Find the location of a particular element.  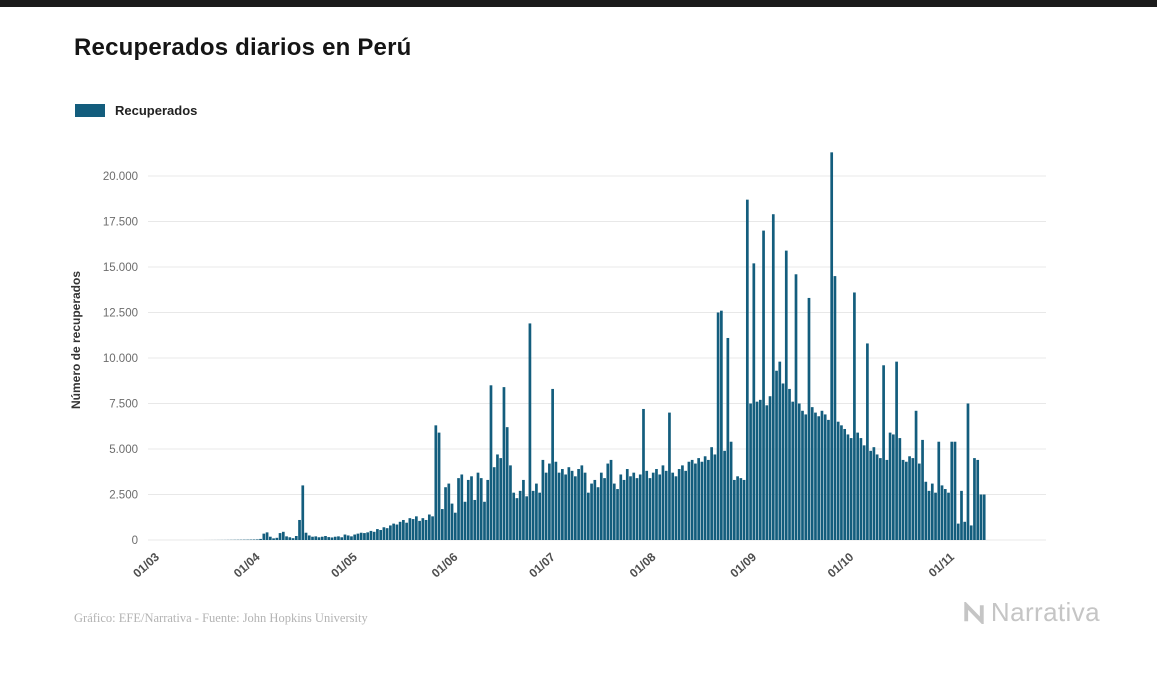

x-tick-label: 01/07 is located at coordinates (542, 565).